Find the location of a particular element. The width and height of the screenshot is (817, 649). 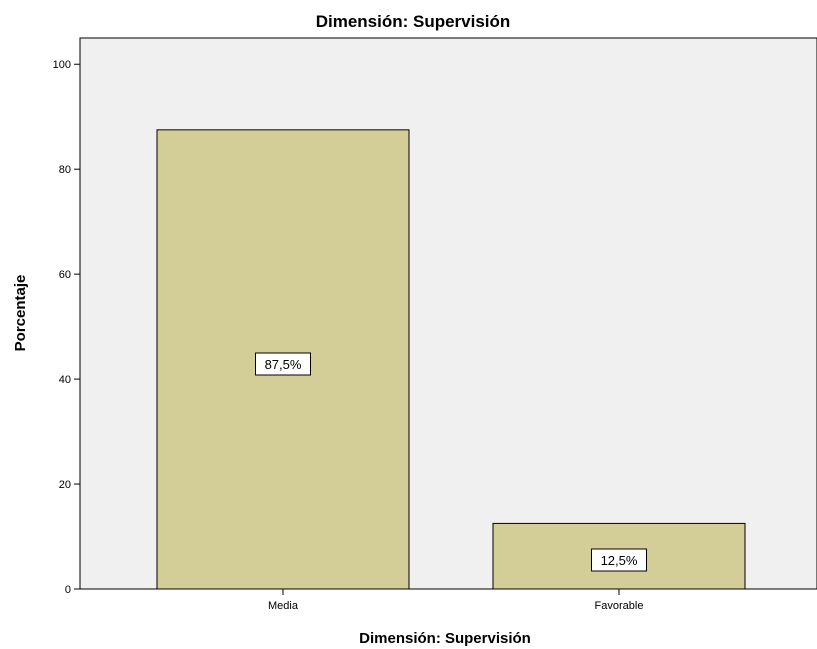

data-label-media: 87,5% is located at coordinates (283, 364).